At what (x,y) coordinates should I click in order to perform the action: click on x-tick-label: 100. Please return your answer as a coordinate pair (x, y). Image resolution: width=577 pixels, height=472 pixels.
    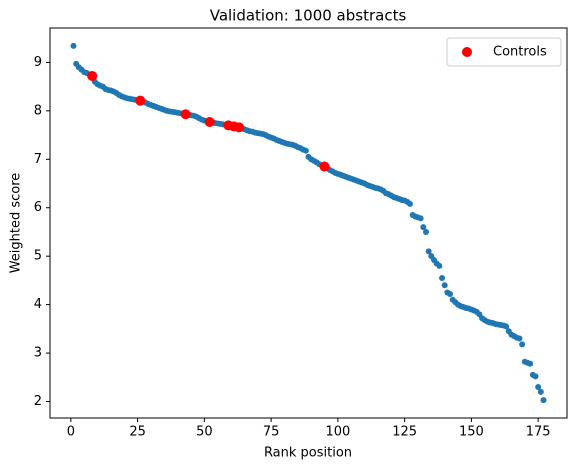
    Looking at the image, I should click on (337, 432).